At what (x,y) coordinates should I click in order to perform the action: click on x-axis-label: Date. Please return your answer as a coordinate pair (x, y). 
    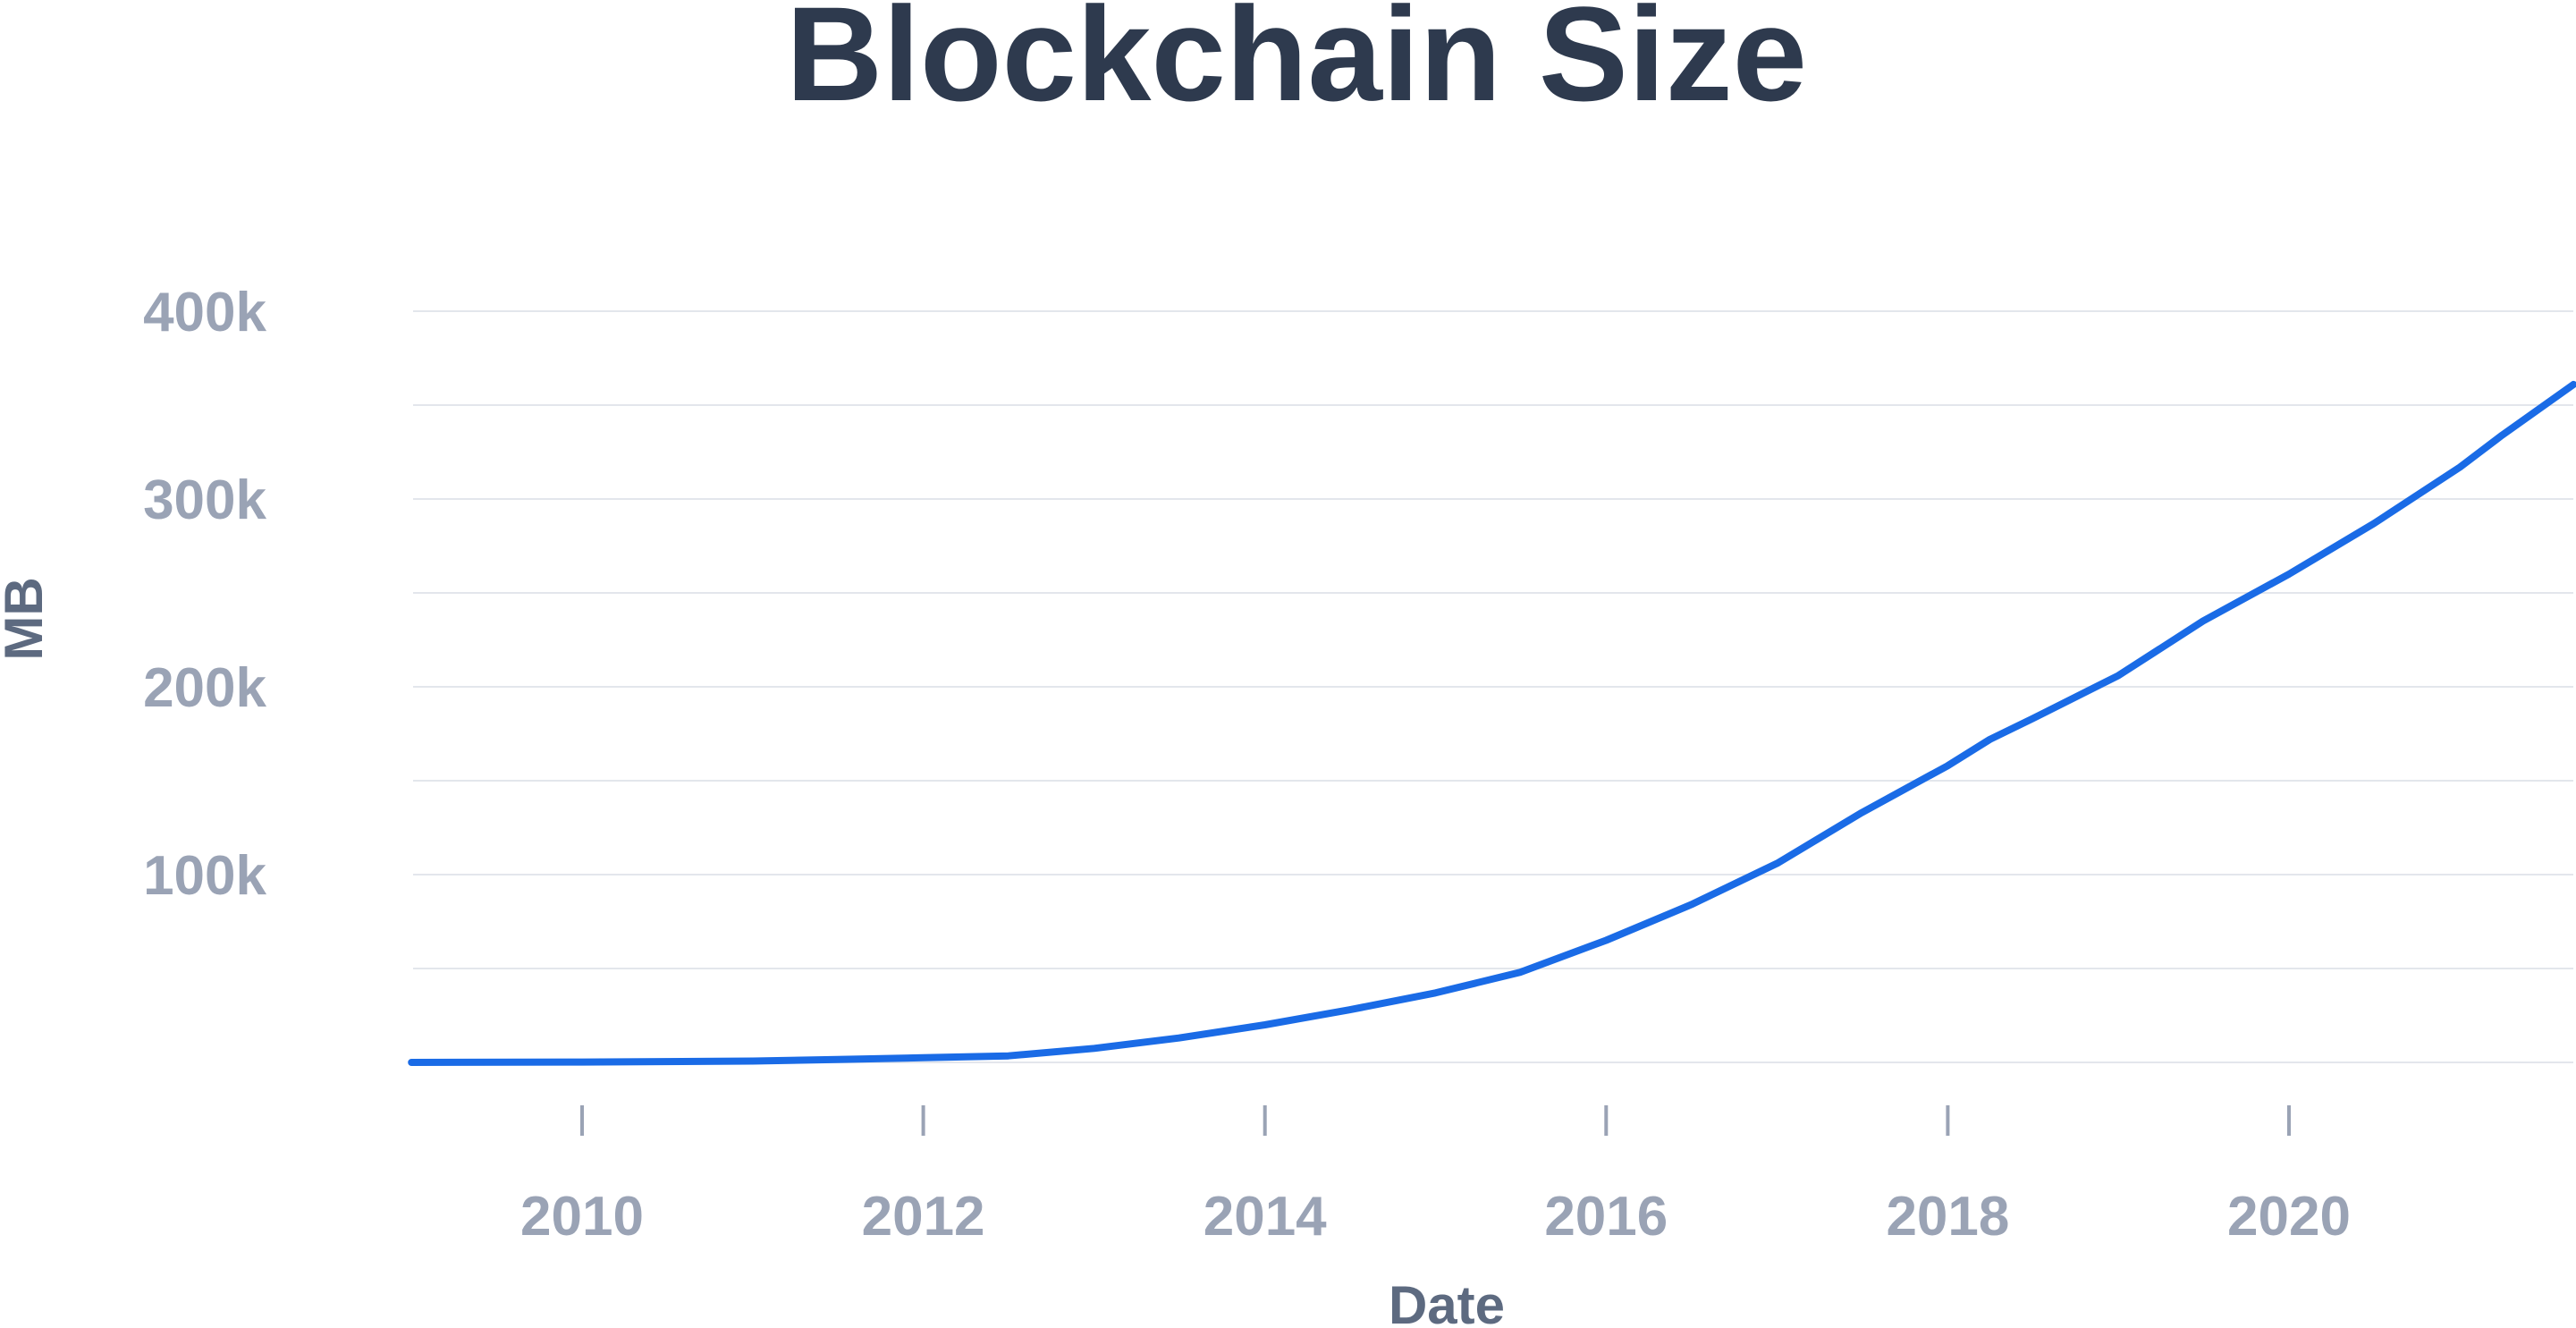
    Looking at the image, I should click on (1447, 1301).